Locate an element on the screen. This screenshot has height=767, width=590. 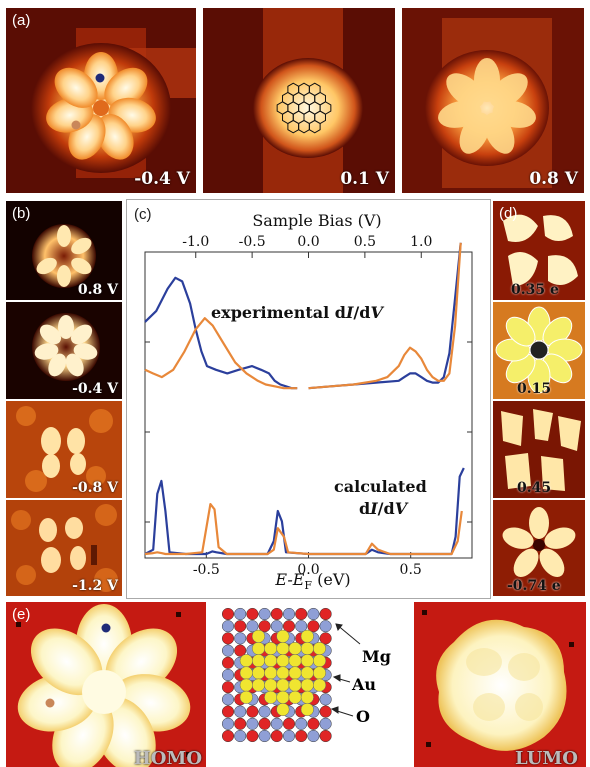
panel-e-lumo: LUMO is located at coordinates (500, 684).